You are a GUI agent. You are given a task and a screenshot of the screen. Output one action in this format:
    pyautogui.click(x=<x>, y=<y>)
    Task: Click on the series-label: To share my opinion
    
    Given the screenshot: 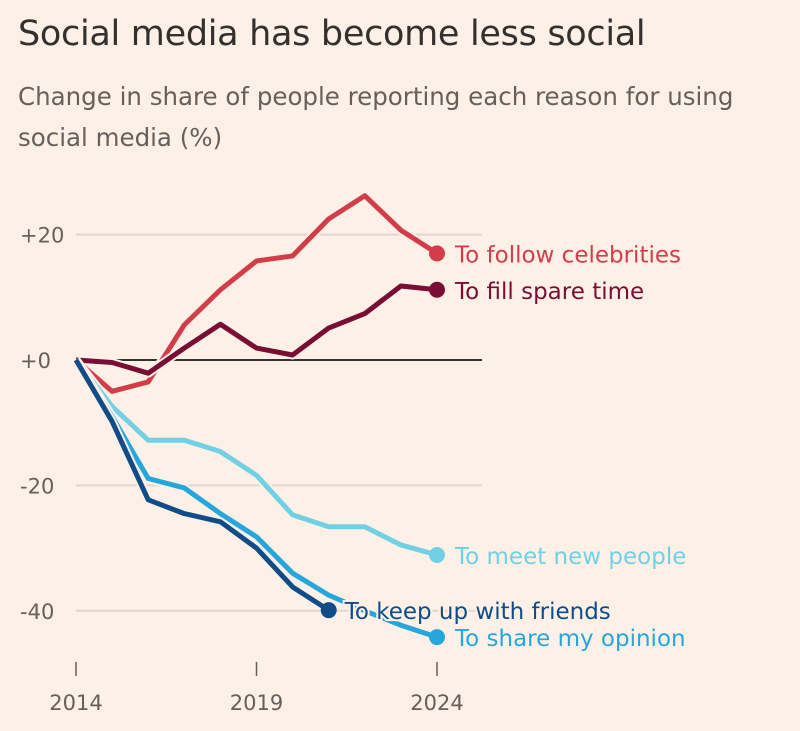 What is the action you would take?
    pyautogui.click(x=570, y=639)
    